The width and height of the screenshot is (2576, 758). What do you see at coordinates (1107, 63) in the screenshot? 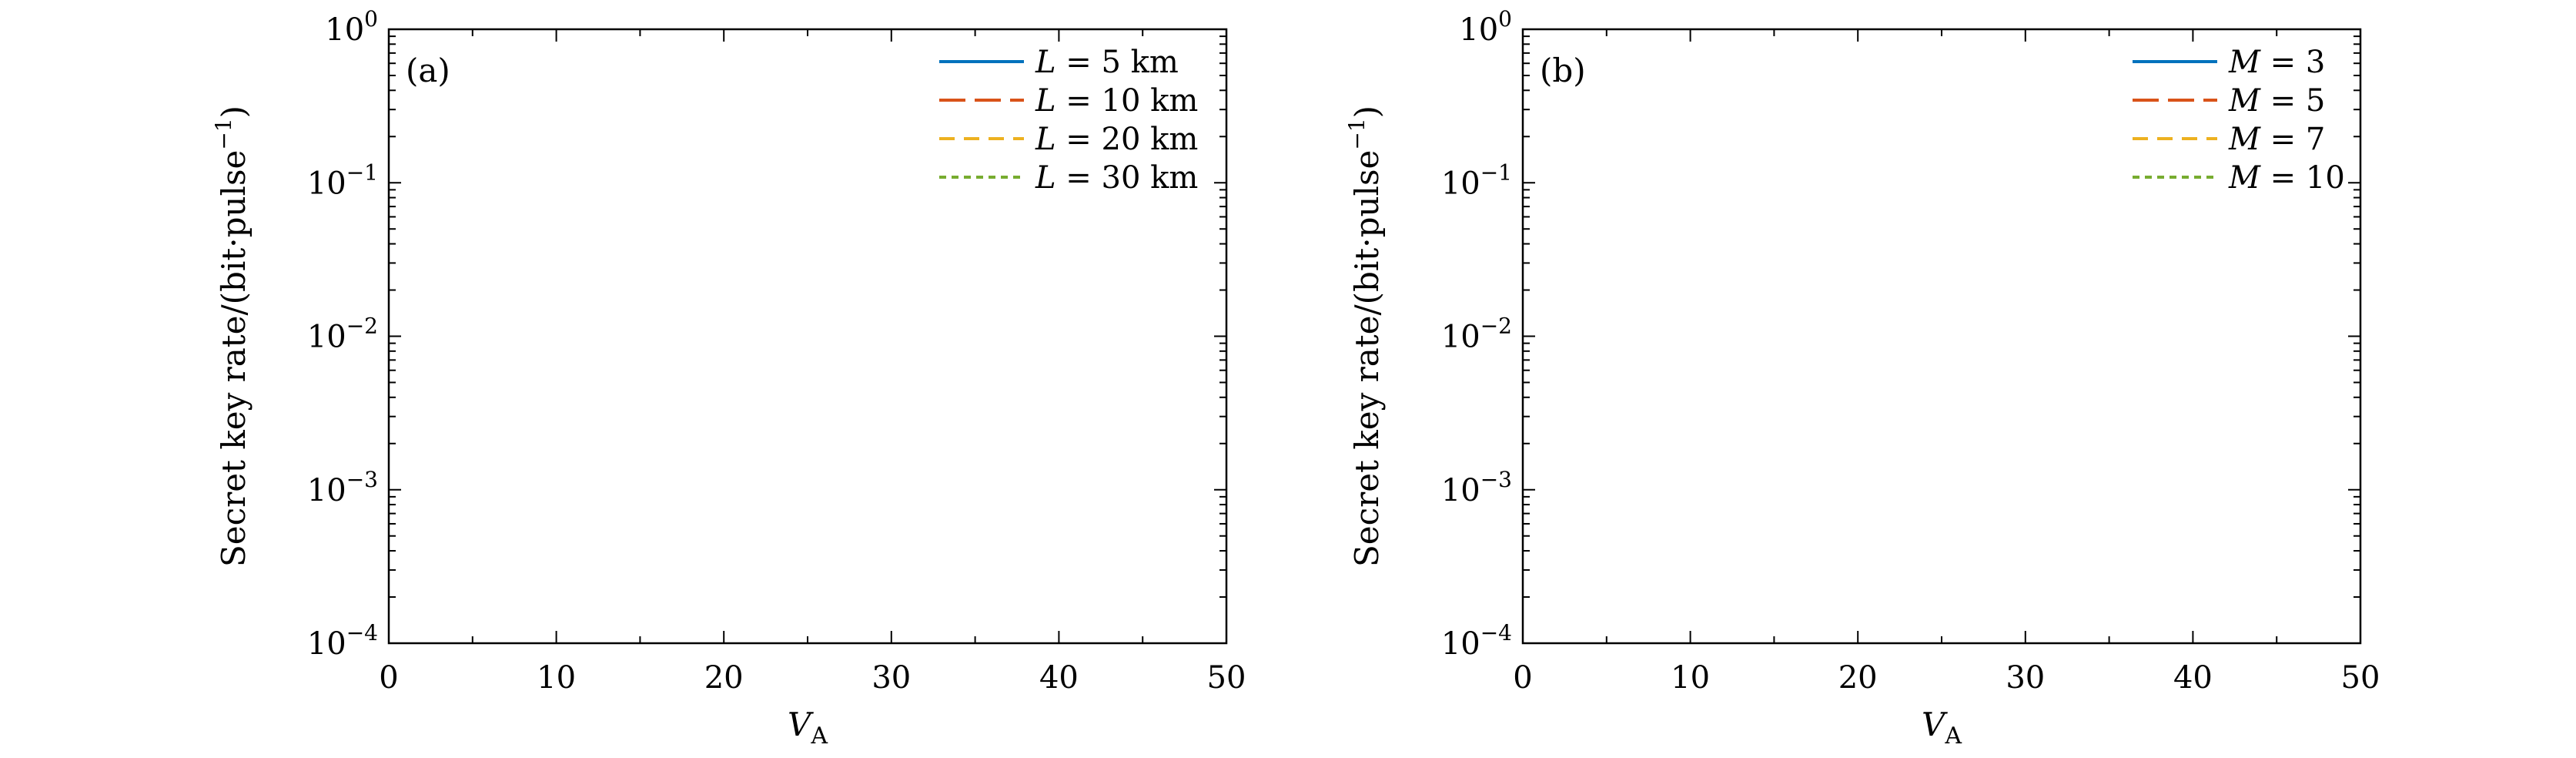
I see `legend-entry-1: L = 5 km` at bounding box center [1107, 63].